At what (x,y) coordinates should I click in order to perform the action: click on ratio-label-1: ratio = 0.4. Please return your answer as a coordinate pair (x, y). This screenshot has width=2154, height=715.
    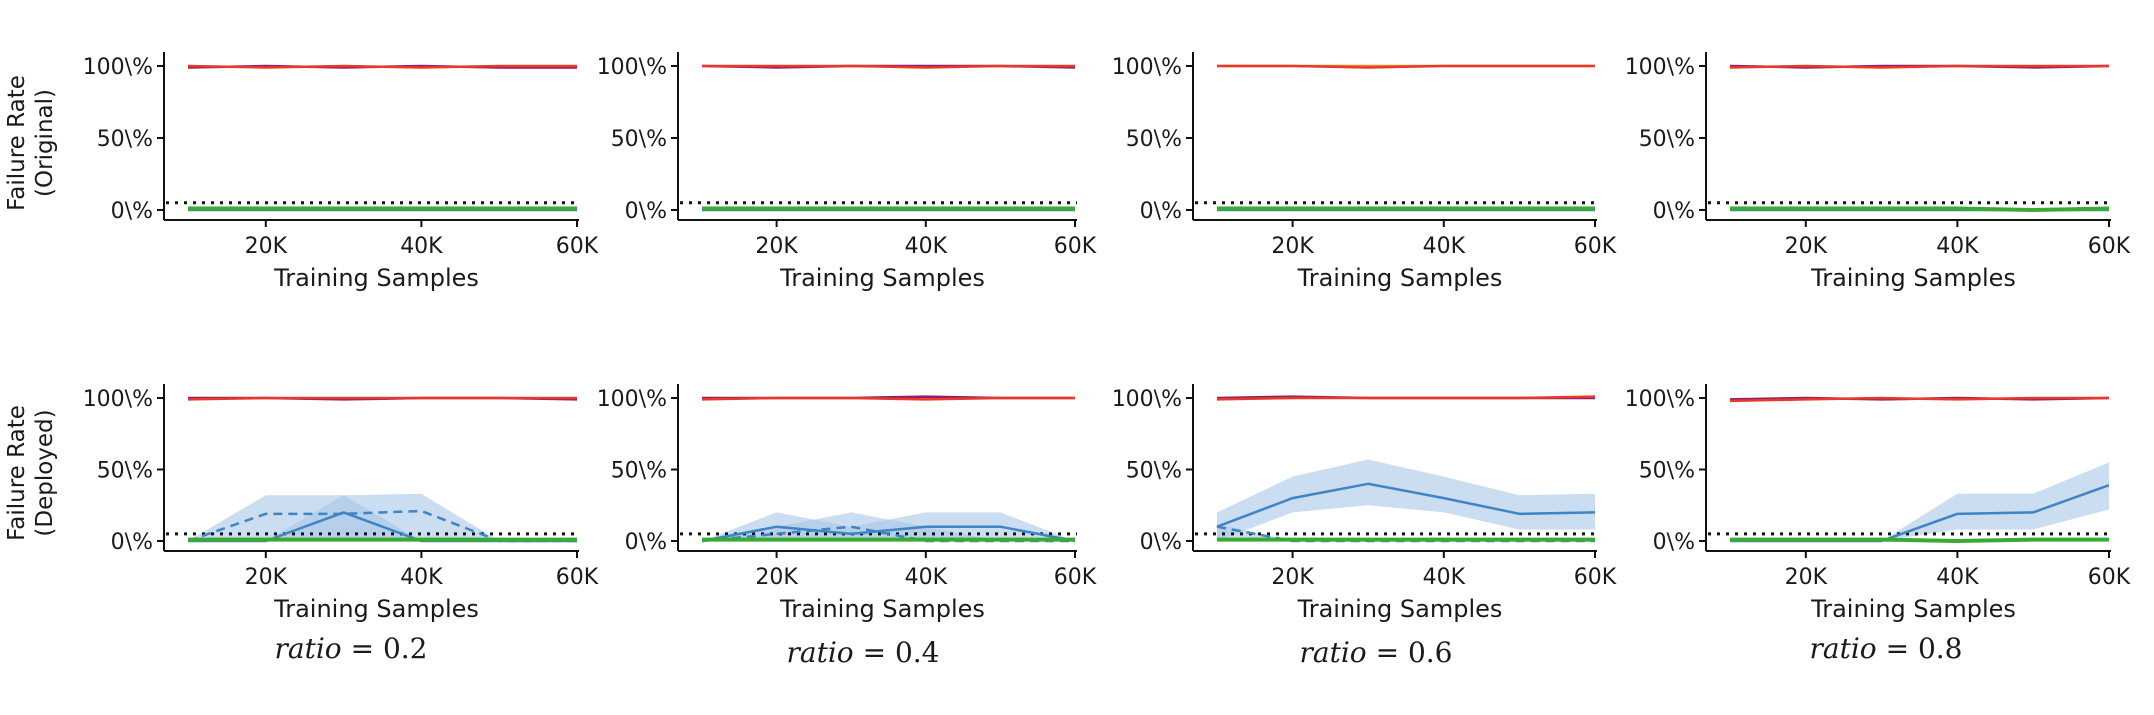
    Looking at the image, I should click on (863, 652).